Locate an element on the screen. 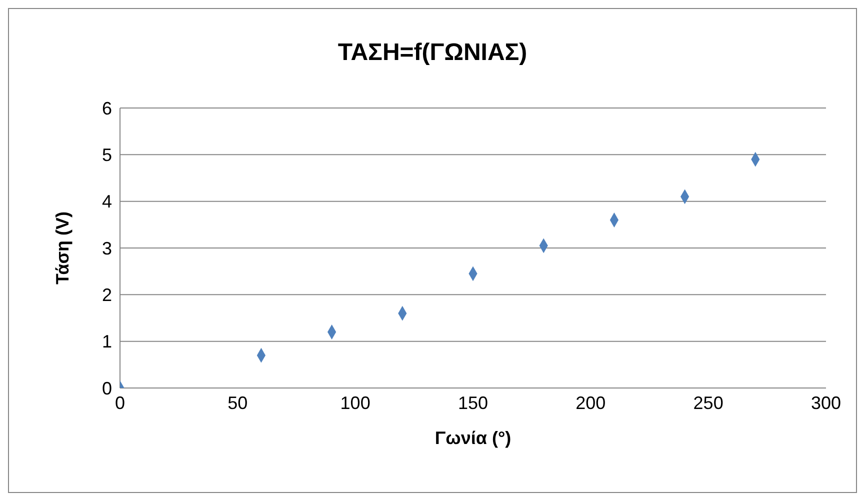 This screenshot has width=865, height=501. y-tick-label: 3 is located at coordinates (107, 248).